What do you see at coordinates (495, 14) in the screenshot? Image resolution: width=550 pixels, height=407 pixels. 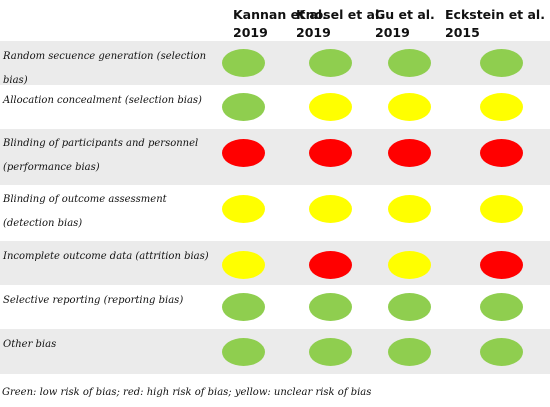 I see `study-name: Eckstein et al.` at bounding box center [495, 14].